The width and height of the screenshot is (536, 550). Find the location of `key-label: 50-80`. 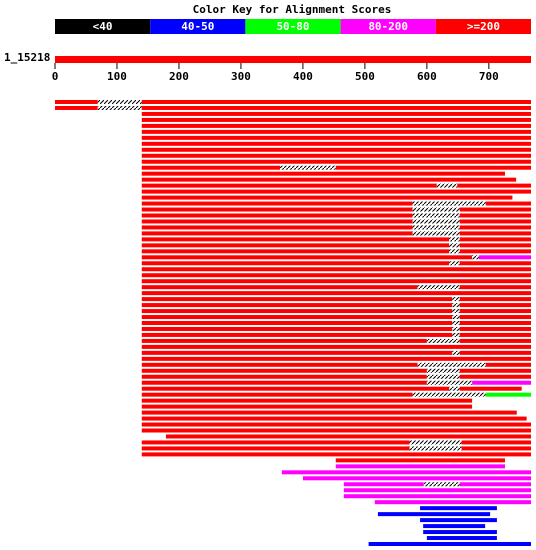

key-label: 50-80 is located at coordinates (292, 26).